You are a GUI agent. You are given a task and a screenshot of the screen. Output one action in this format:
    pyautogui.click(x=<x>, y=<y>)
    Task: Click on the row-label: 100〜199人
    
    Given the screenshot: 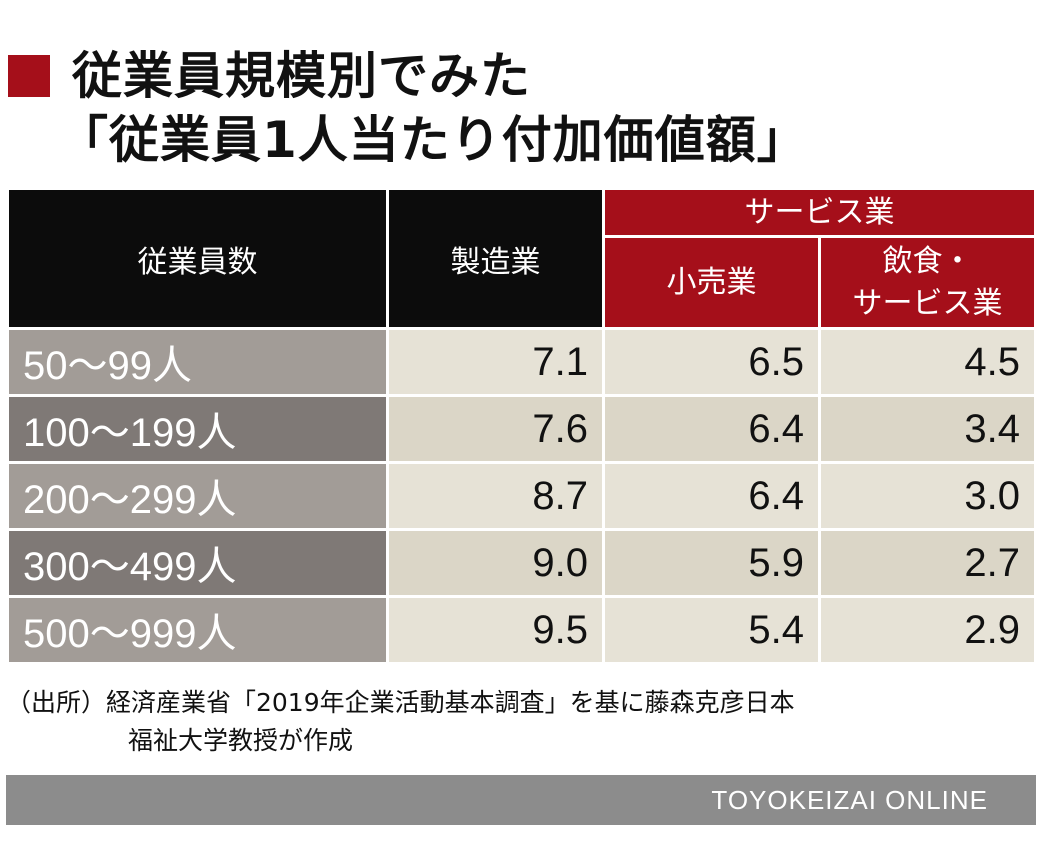 What is the action you would take?
    pyautogui.click(x=197, y=429)
    